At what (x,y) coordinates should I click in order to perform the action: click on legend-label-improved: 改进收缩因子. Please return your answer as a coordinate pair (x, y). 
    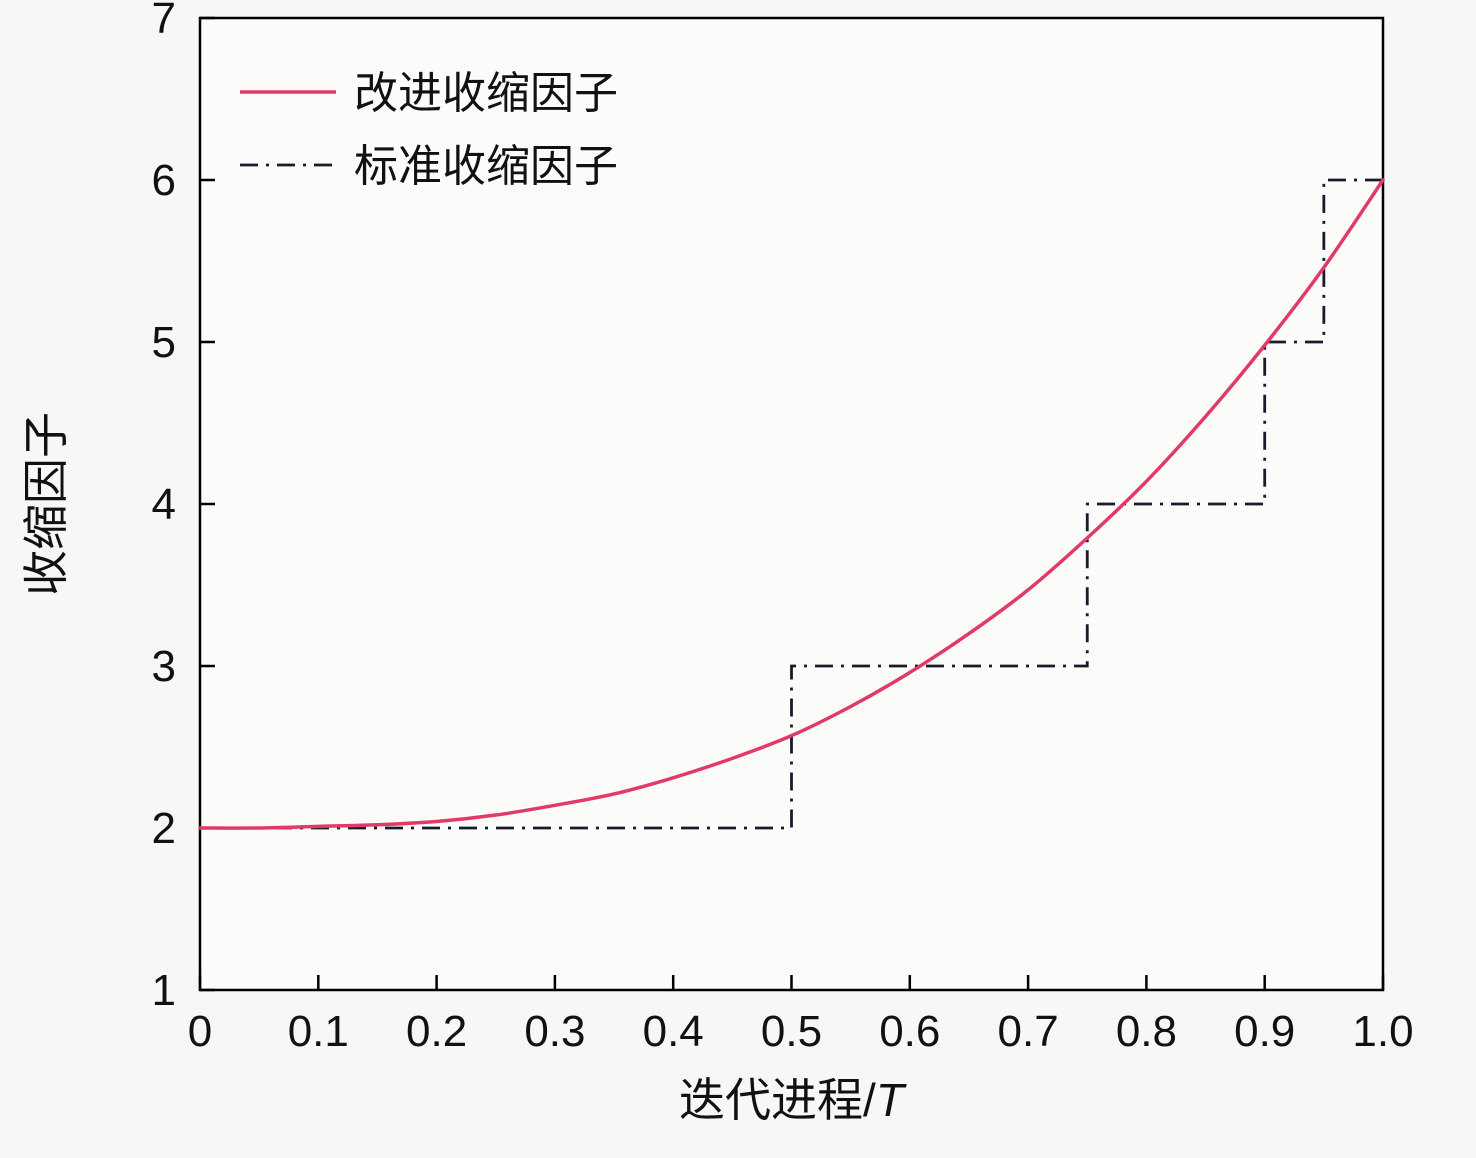
    Looking at the image, I should click on (486, 93).